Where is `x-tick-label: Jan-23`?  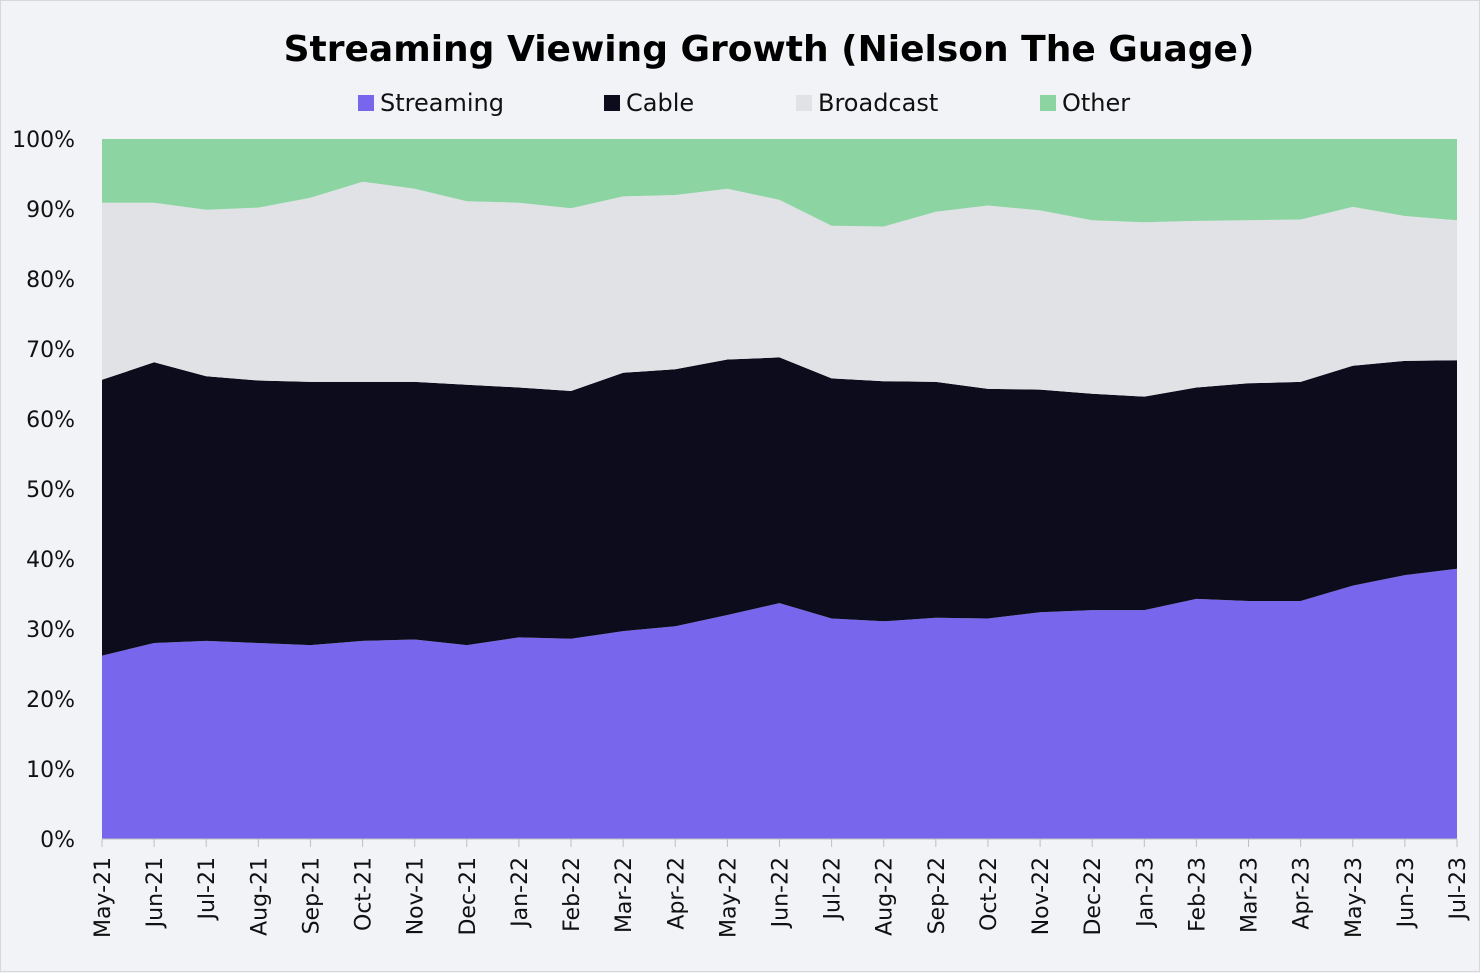
x-tick-label: Jan-23 is located at coordinates (1145, 893).